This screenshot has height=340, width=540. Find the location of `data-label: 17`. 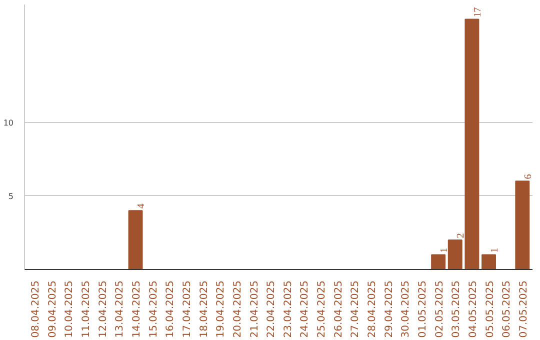

data-label: 17 is located at coordinates (478, 12).